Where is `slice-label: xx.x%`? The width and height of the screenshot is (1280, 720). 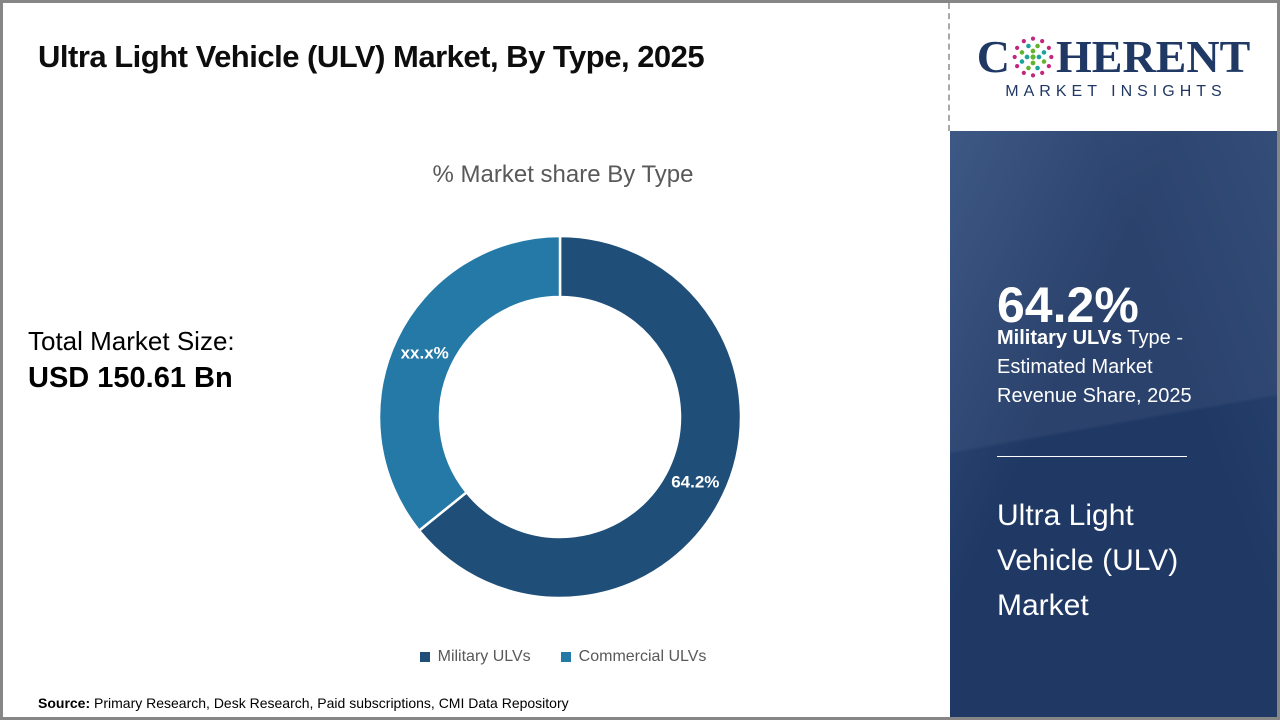
slice-label: xx.x% is located at coordinates (425, 352).